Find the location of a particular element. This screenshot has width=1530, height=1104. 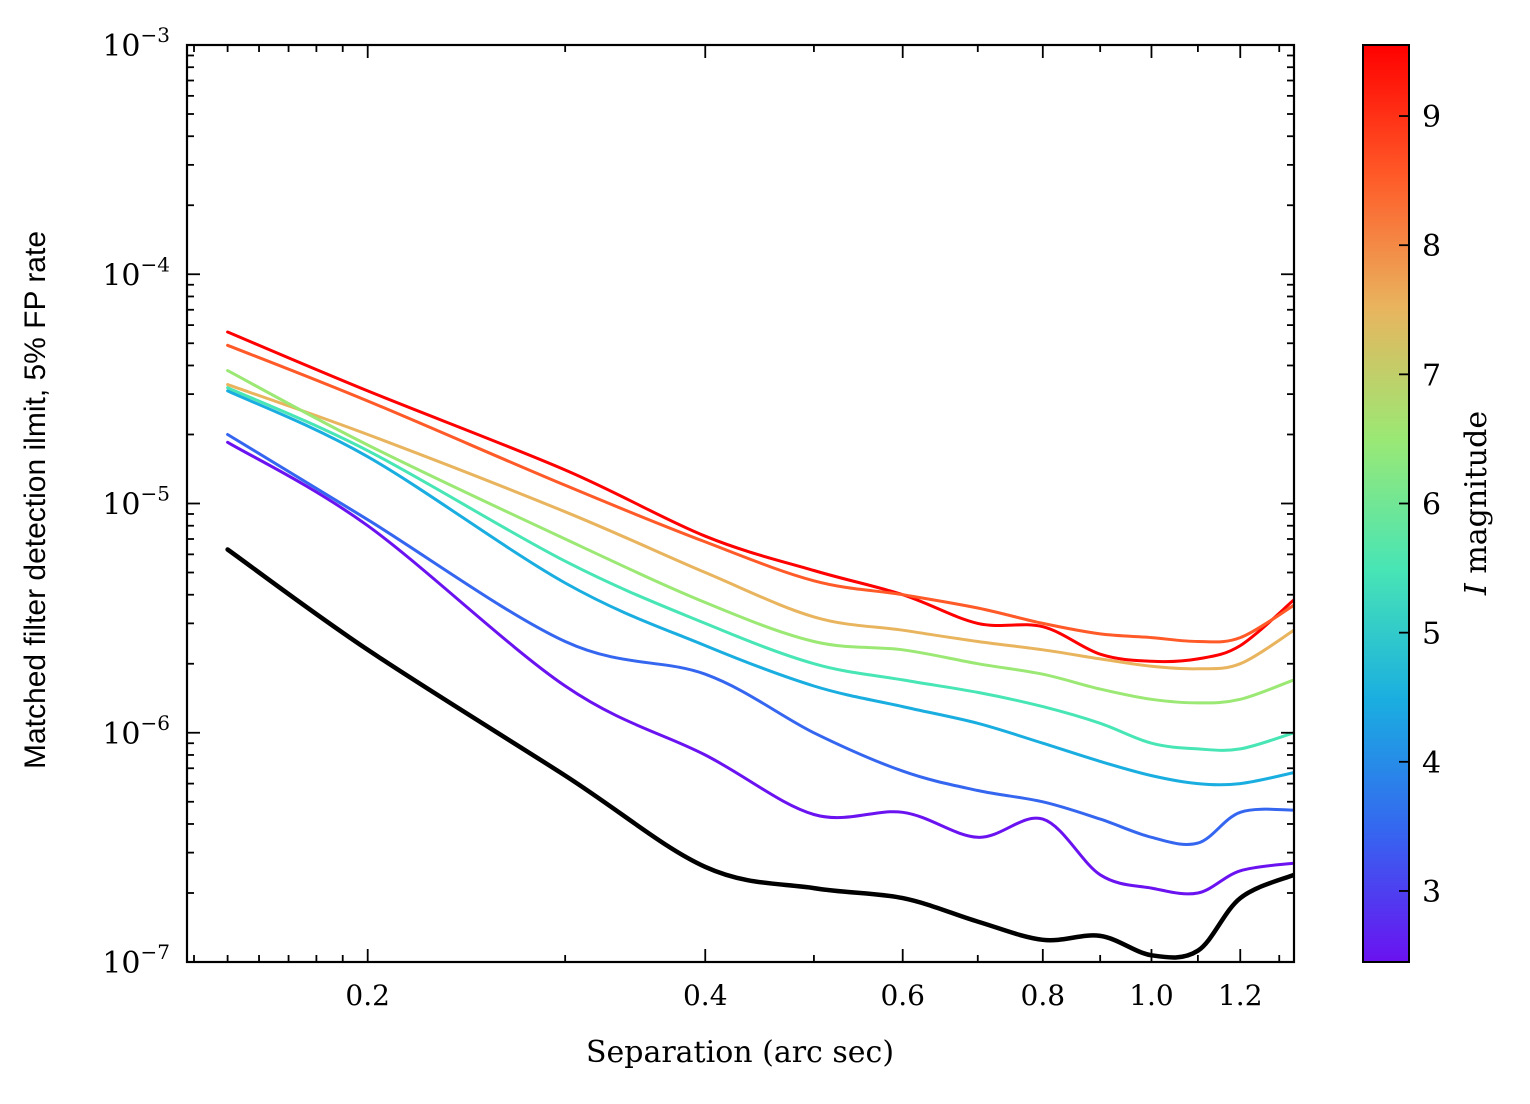

y-tick-label-2: 10⁻⁵ is located at coordinates (136, 502).